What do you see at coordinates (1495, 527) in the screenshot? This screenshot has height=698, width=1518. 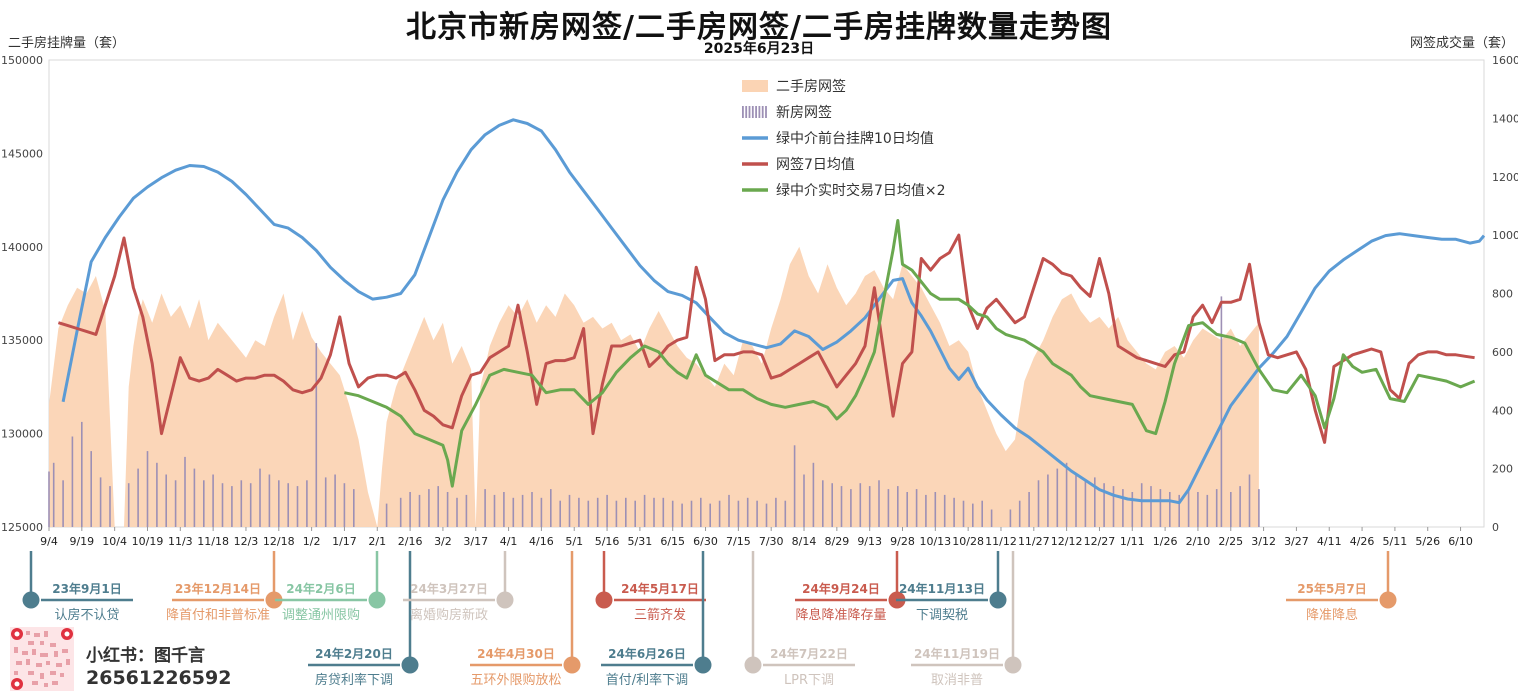 I see `right-axis-tick-label: 0` at bounding box center [1495, 527].